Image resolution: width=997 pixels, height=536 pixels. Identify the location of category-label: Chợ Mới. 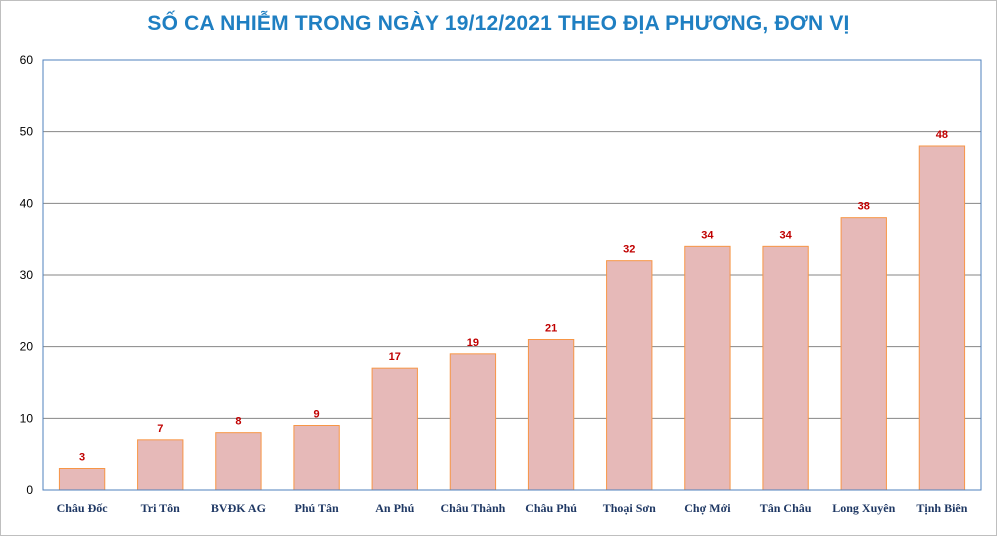
(707, 508).